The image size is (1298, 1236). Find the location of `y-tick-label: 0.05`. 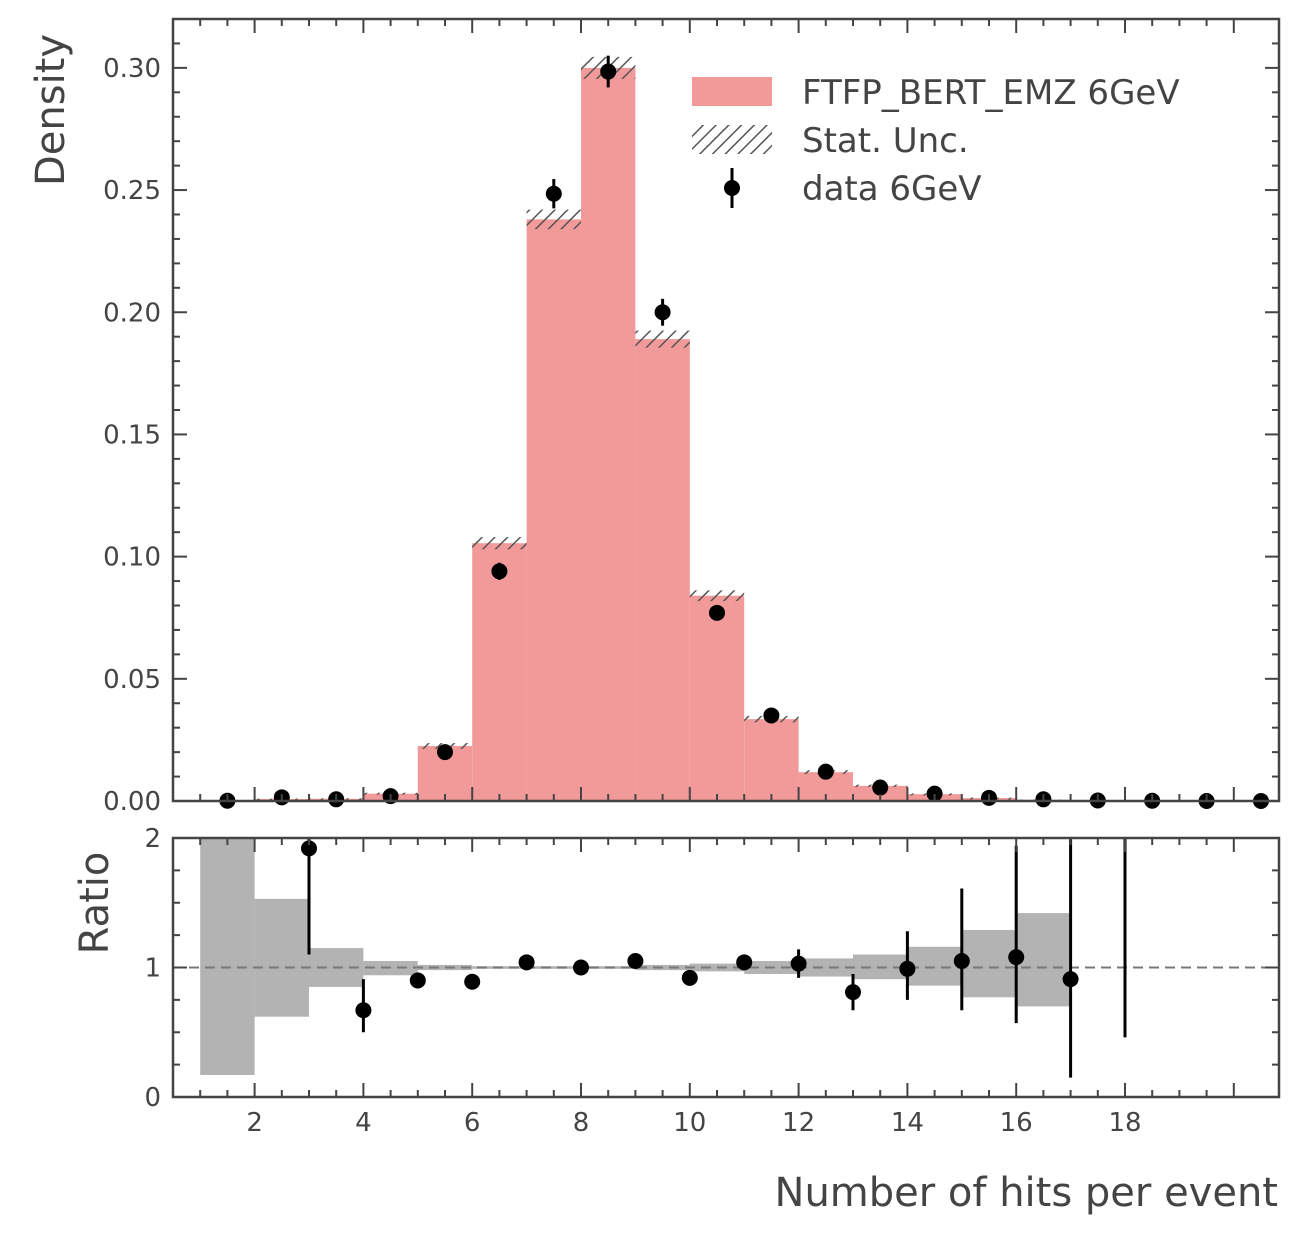

y-tick-label: 0.05 is located at coordinates (132, 680).